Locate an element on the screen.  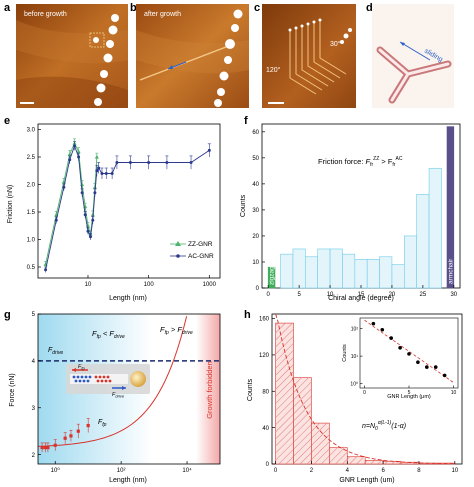
x-tick-label-f: 5 is located at coordinates (299, 295).